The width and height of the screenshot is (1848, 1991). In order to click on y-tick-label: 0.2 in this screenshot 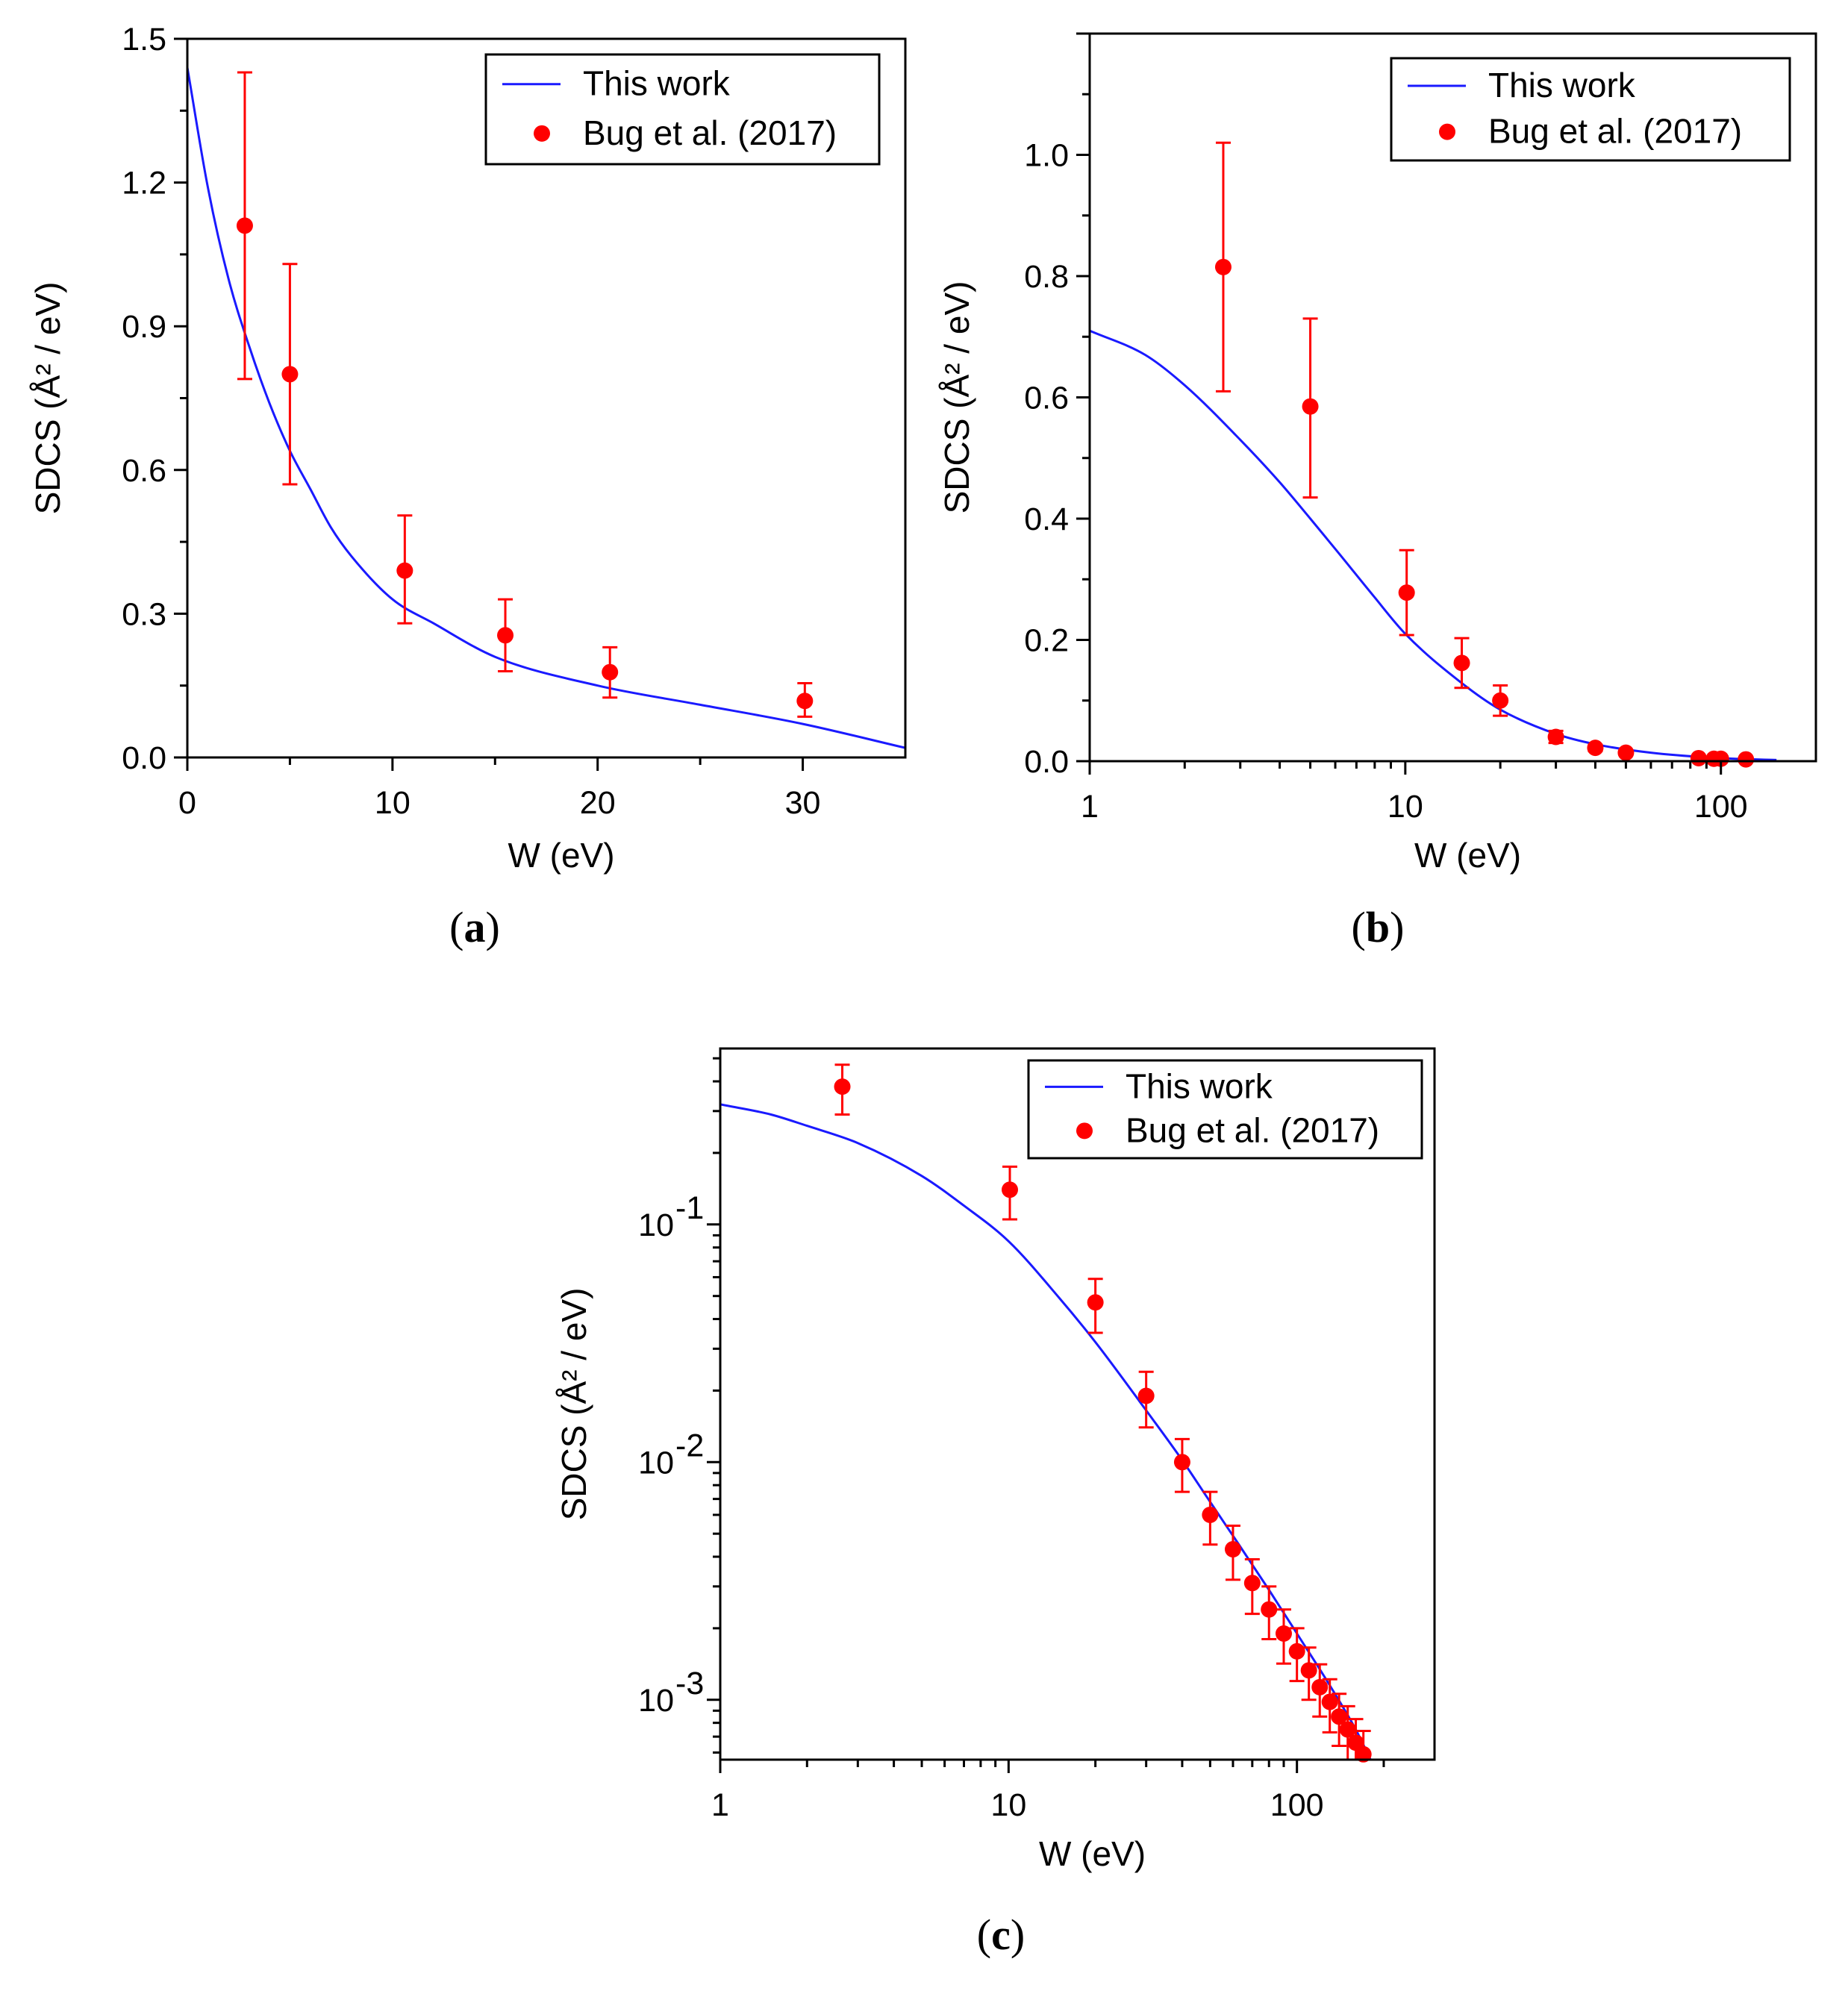, I will do `click(1046, 641)`.